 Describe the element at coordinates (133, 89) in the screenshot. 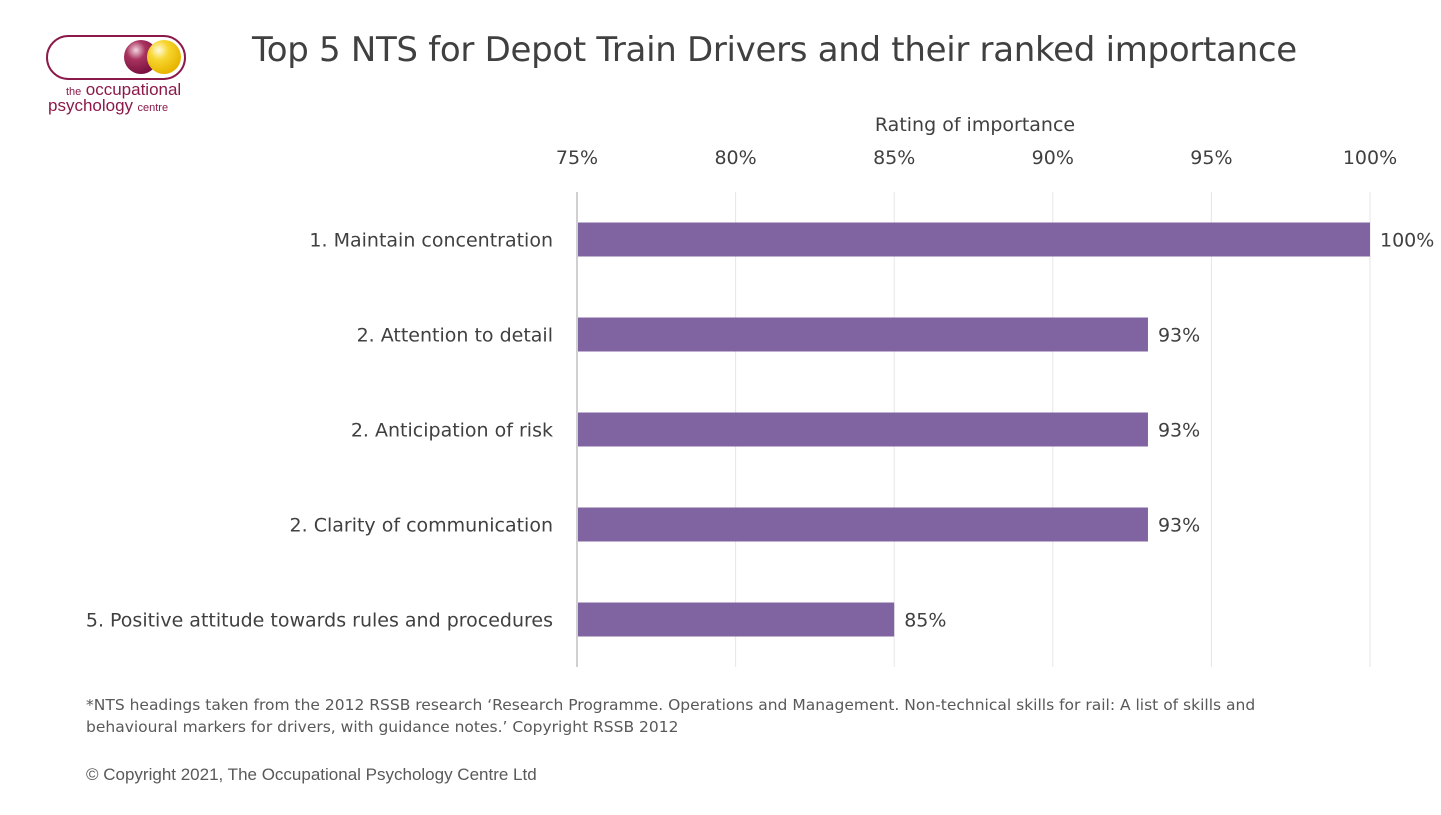

I see `logo-text: occupational` at that location.